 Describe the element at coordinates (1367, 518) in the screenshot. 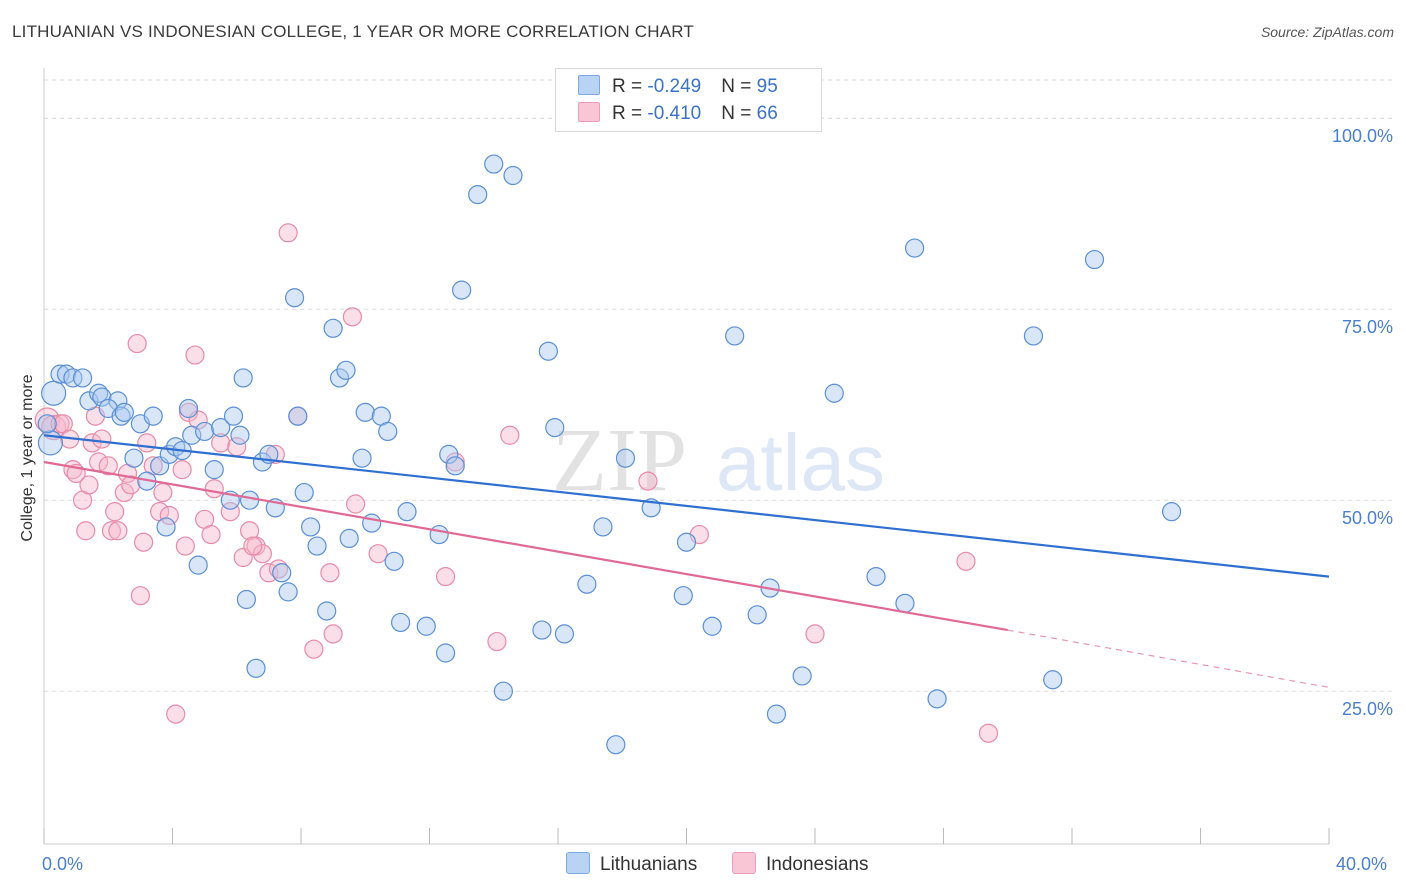

I see `y-tick-label: 50.0%` at that location.